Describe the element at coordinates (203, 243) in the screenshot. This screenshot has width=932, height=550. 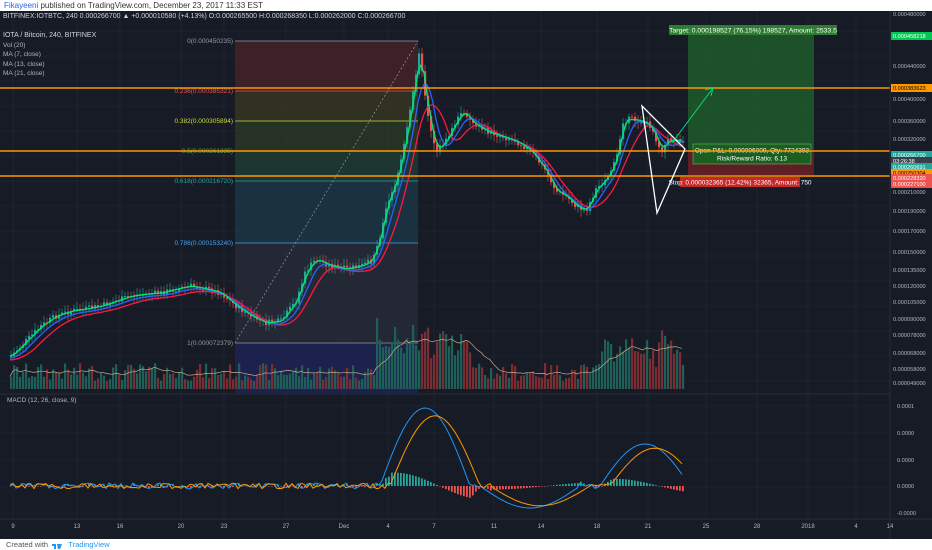
I see `fib-level-label: 0.786(0.000153240)` at that location.